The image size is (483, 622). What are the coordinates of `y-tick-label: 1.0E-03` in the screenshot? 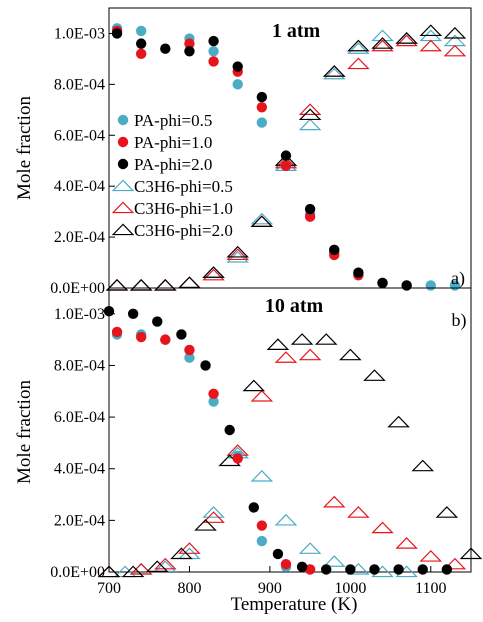 It's located at (79, 33).